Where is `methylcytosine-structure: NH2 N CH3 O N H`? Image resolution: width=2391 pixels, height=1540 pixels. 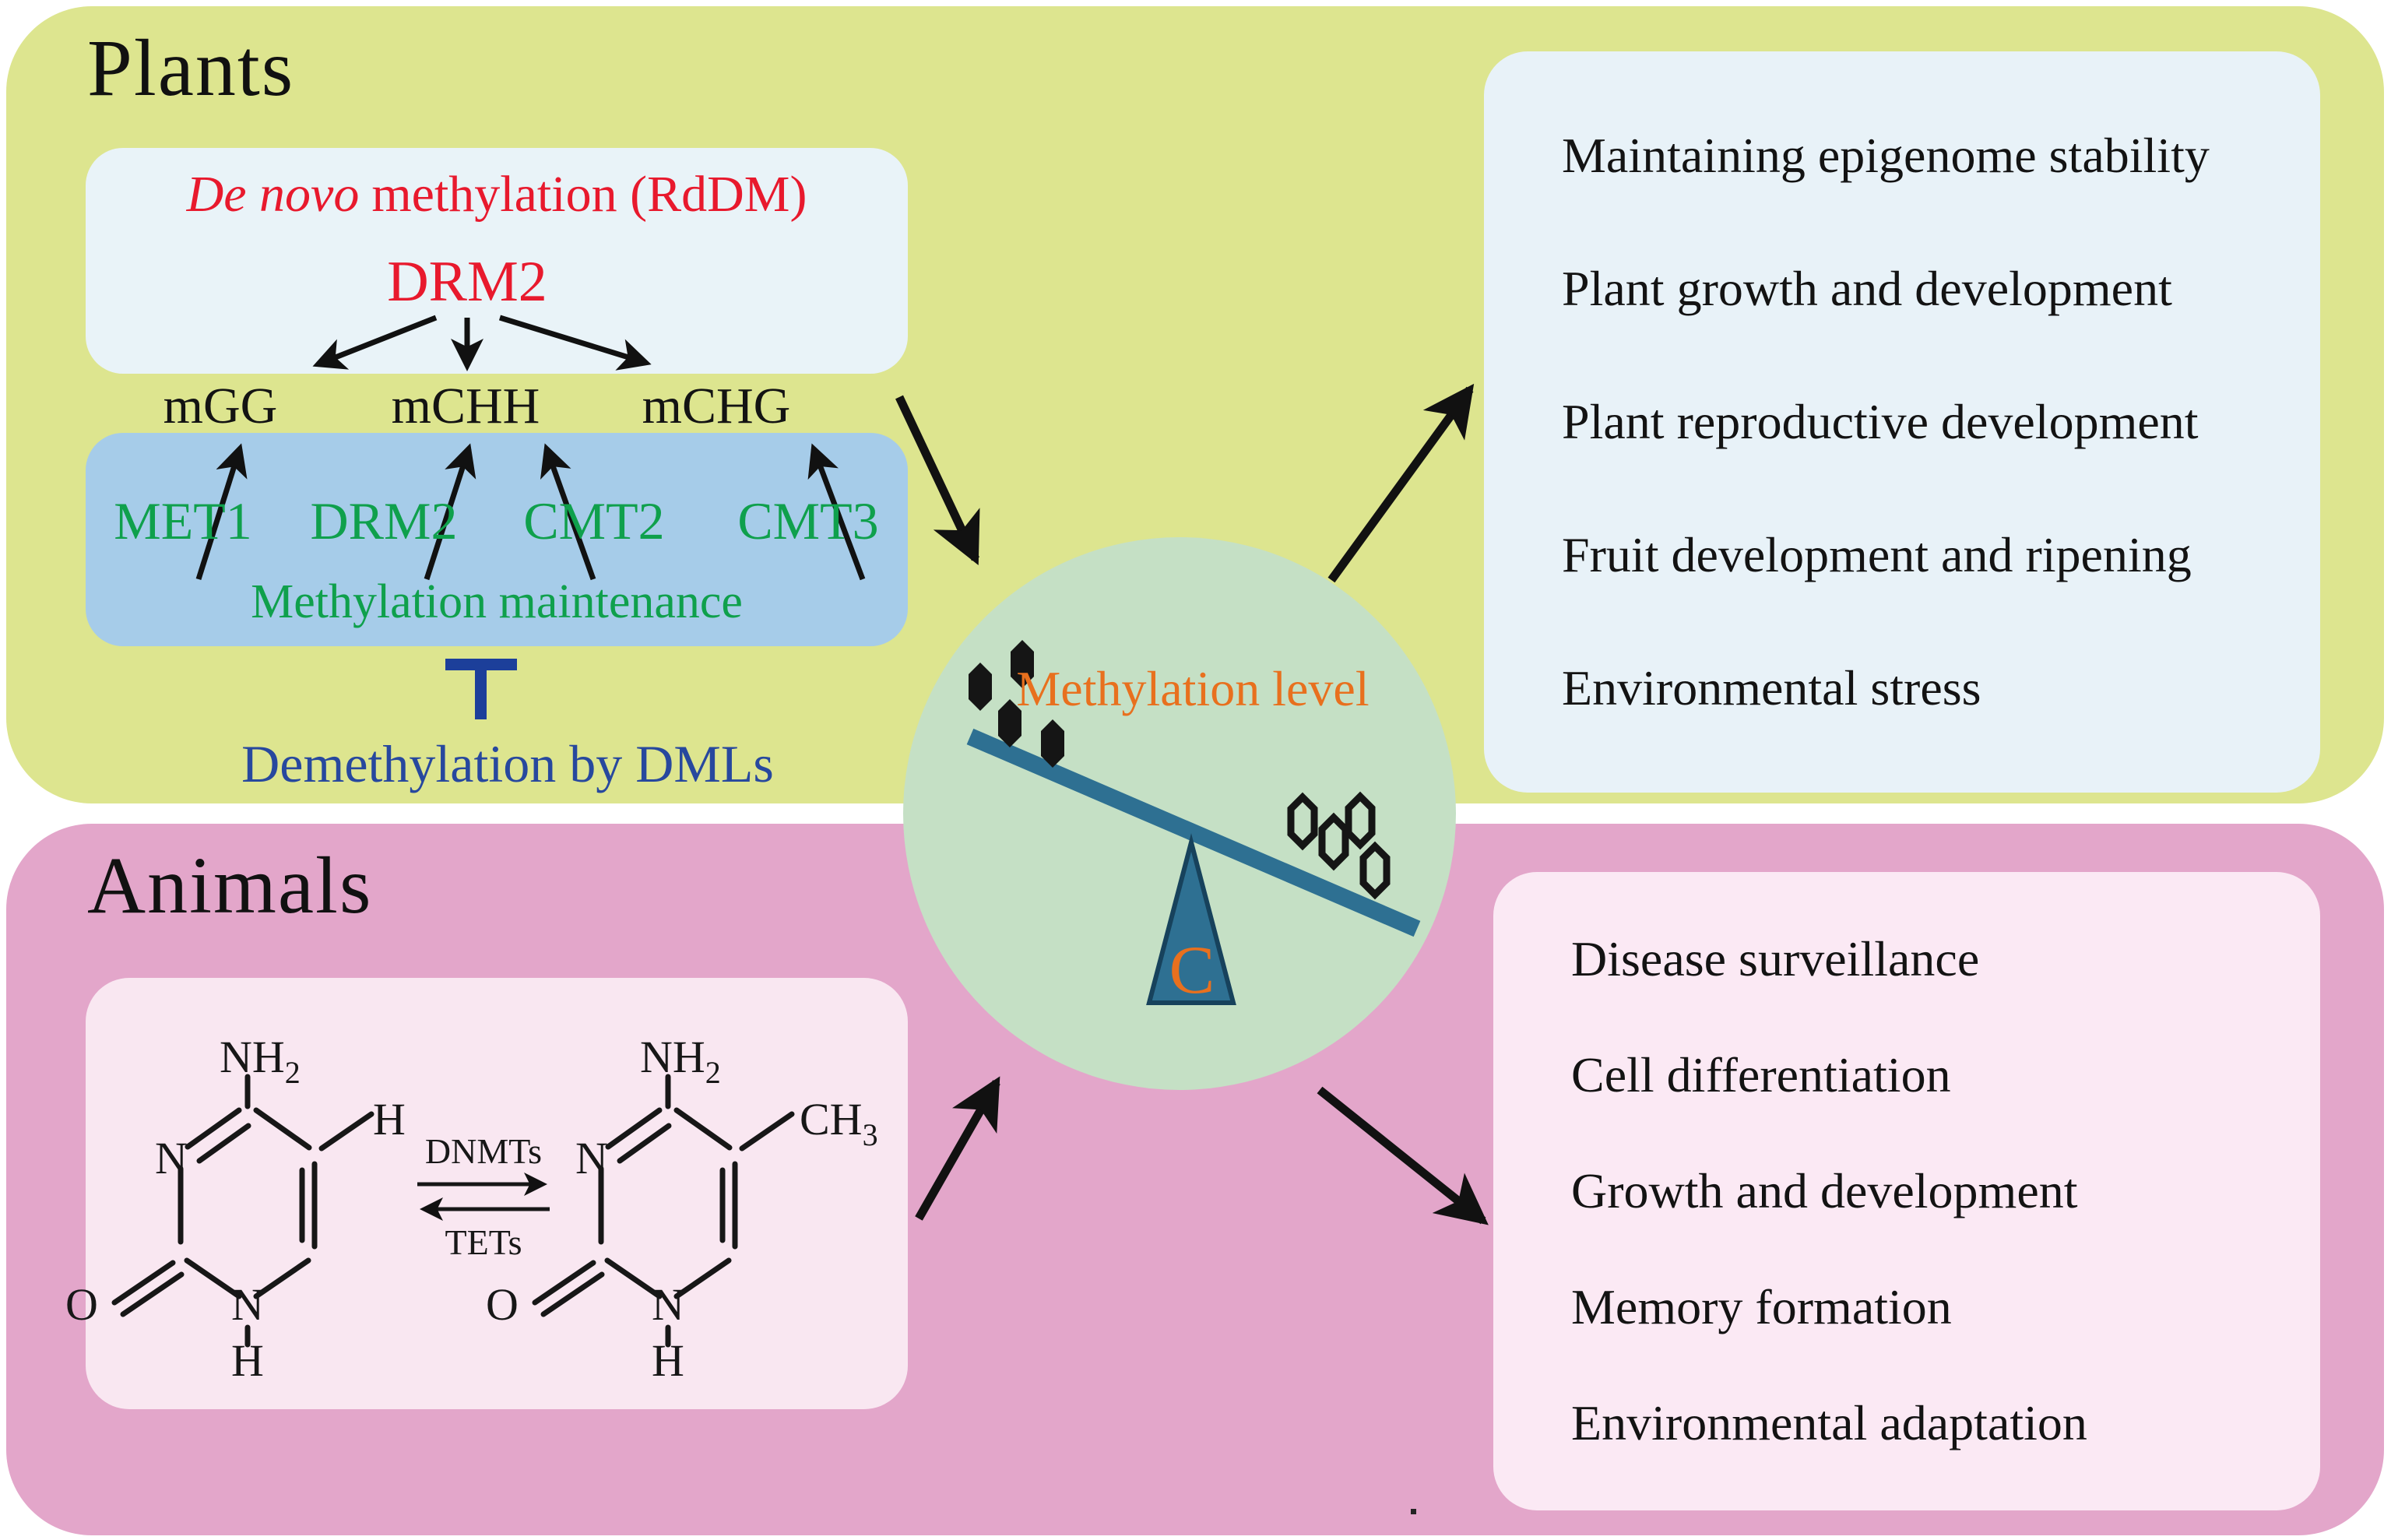 methylcytosine-structure: NH2 N CH3 O N H is located at coordinates (682, 1209).